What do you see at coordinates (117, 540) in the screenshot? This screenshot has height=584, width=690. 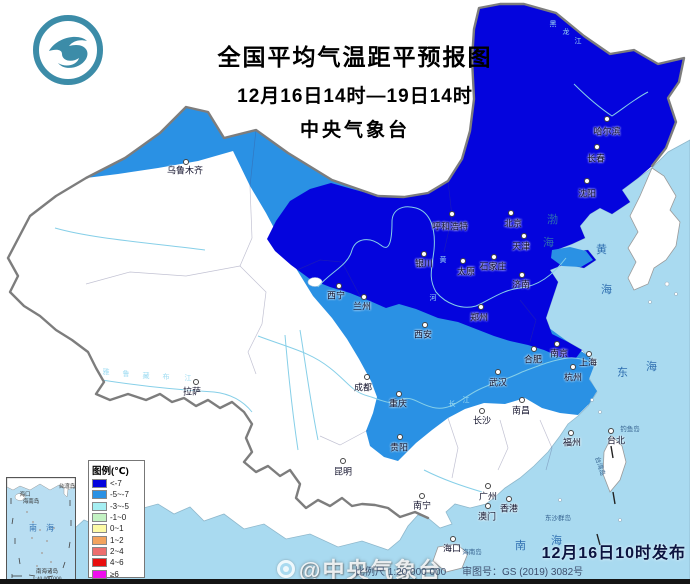 I see `legend-item-label: 1~2` at bounding box center [117, 540].